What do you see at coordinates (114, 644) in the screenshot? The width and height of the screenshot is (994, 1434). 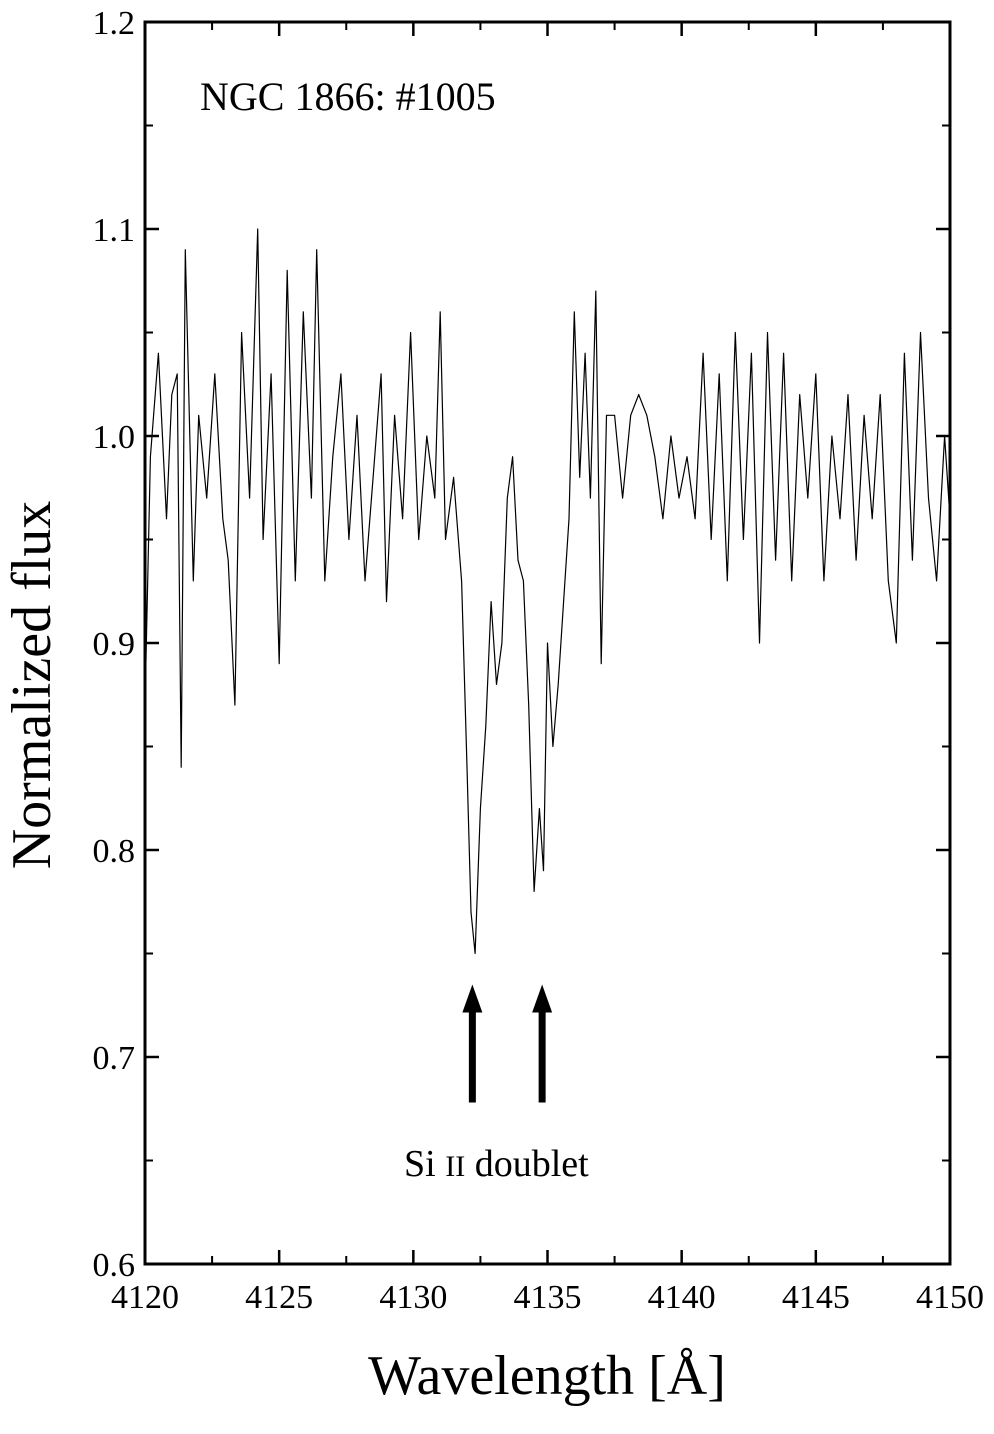 I see `y-tick-label: 0.9` at bounding box center [114, 644].